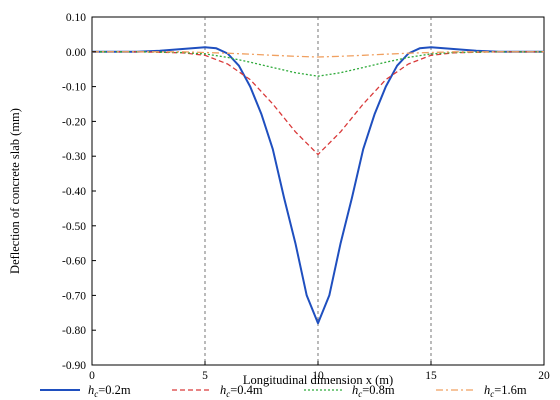  I want to click on legend: hc=0.2m hc=0.4m hc=0.8m hc=1.6m, so click(283, 391).